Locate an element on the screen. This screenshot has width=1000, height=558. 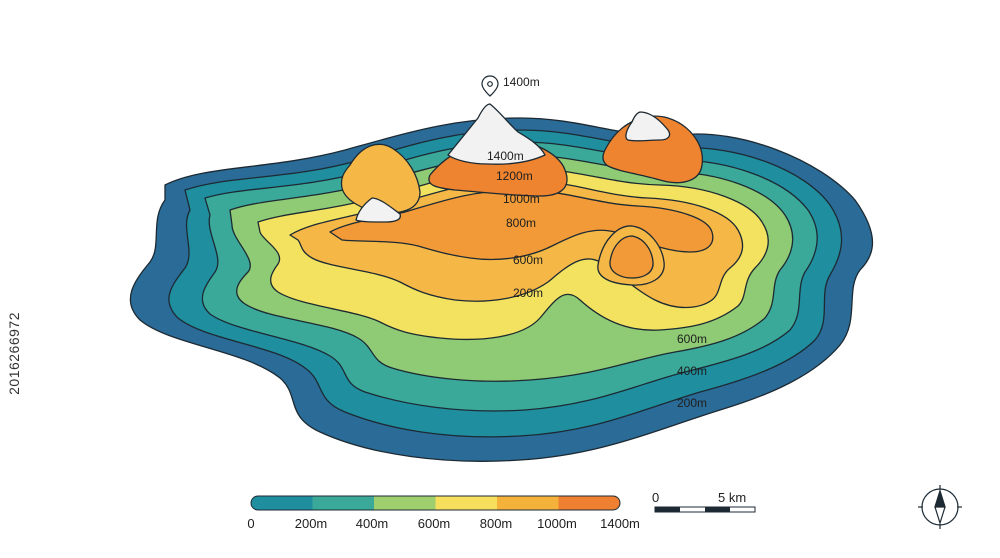
scale-bar-end-label: 5 km is located at coordinates (732, 497).